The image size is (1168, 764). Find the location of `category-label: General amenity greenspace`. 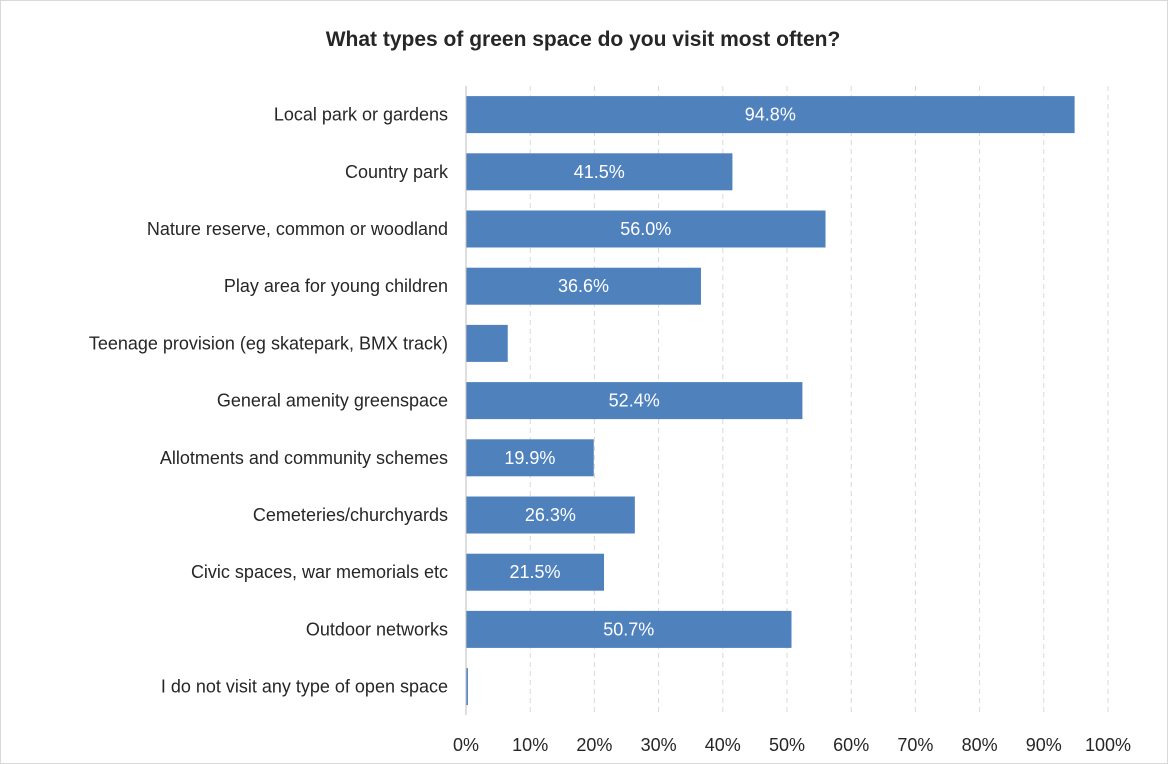

category-label: General amenity greenspace is located at coordinates (332, 401).